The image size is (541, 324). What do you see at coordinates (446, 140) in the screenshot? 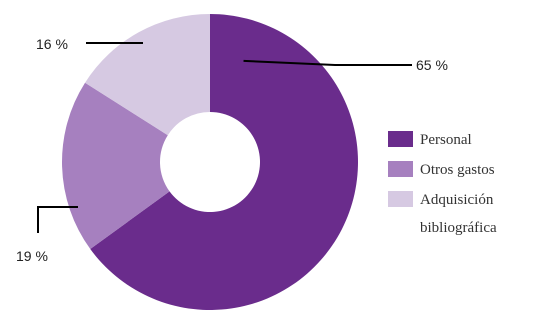
I see `legend-label-0: Personal` at bounding box center [446, 140].